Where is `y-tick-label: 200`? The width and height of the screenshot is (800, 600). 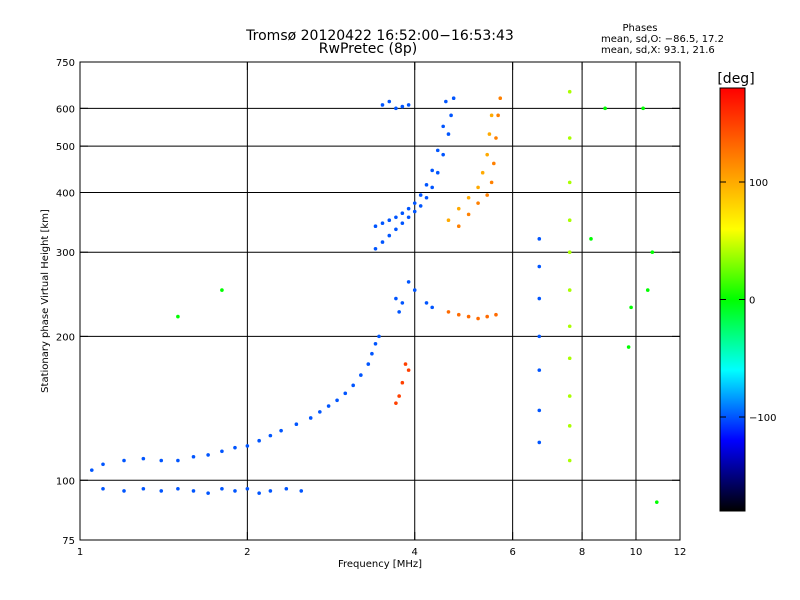
y-tick-label: 200 is located at coordinates (65, 337).